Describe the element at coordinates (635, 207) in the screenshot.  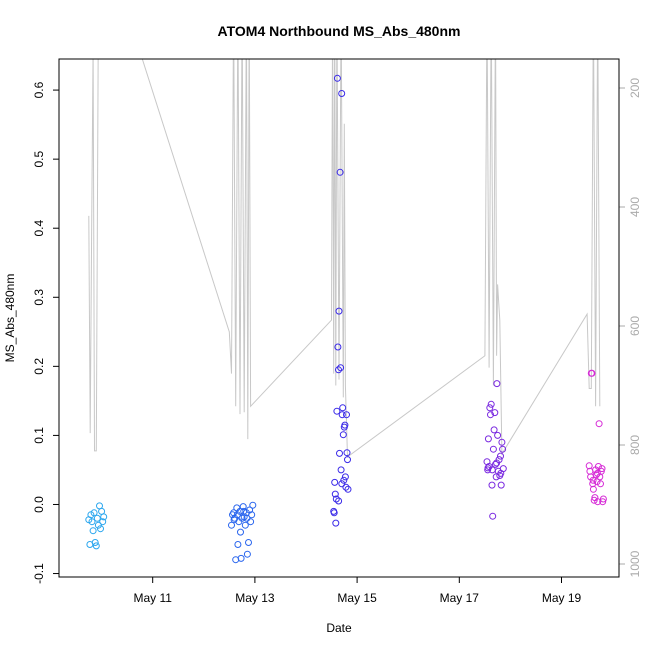
I see `y2-tick-label: 400` at that location.